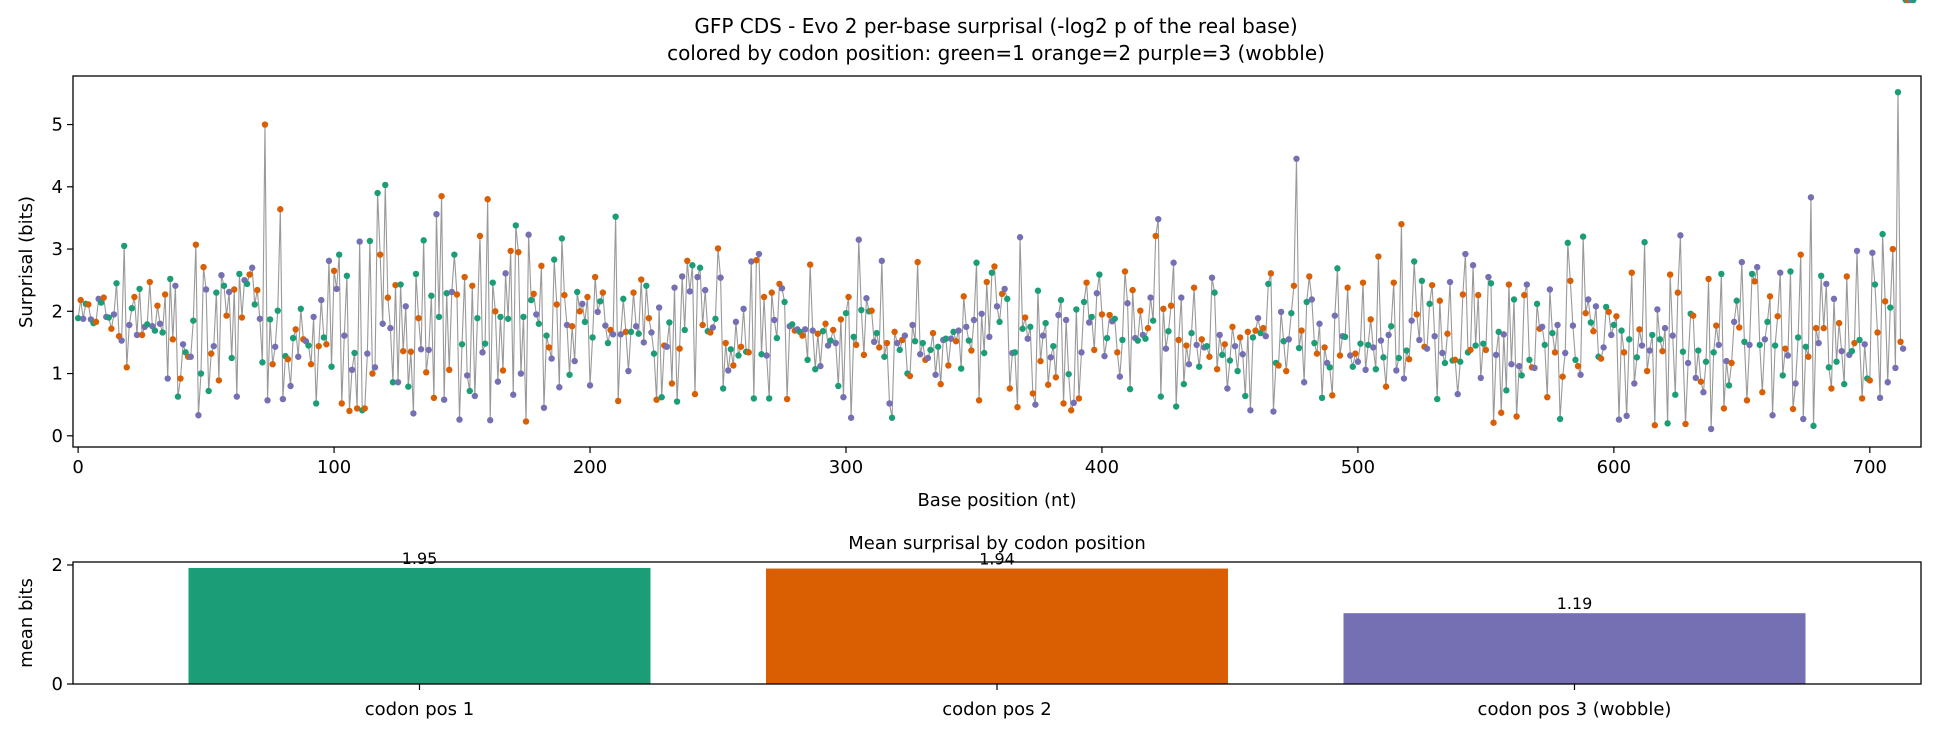 This screenshot has width=1935, height=735. Describe the element at coordinates (57, 249) in the screenshot. I see `top-y-tick-label: 3` at that location.